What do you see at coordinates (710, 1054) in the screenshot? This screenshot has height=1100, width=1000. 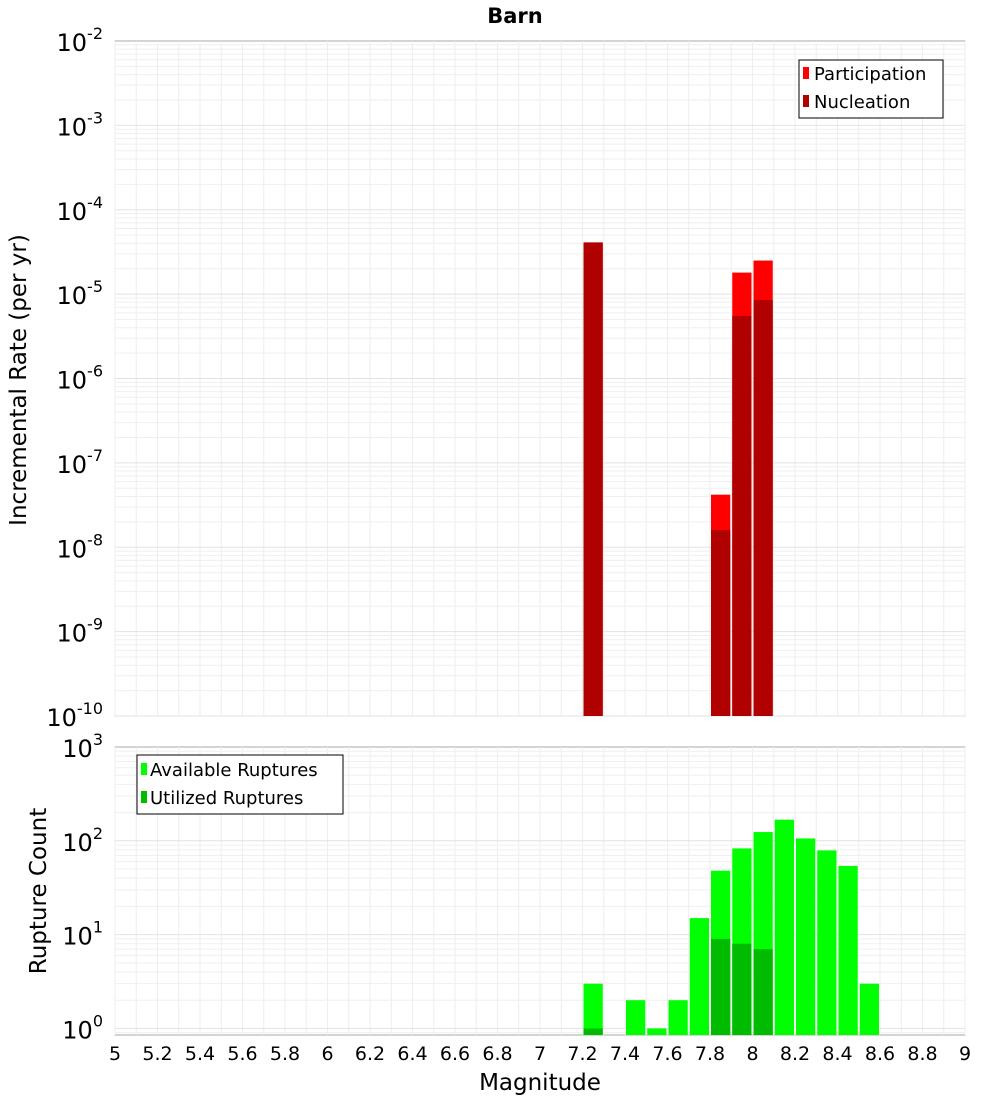 I see `x-tick-label: 7.8` at bounding box center [710, 1054].